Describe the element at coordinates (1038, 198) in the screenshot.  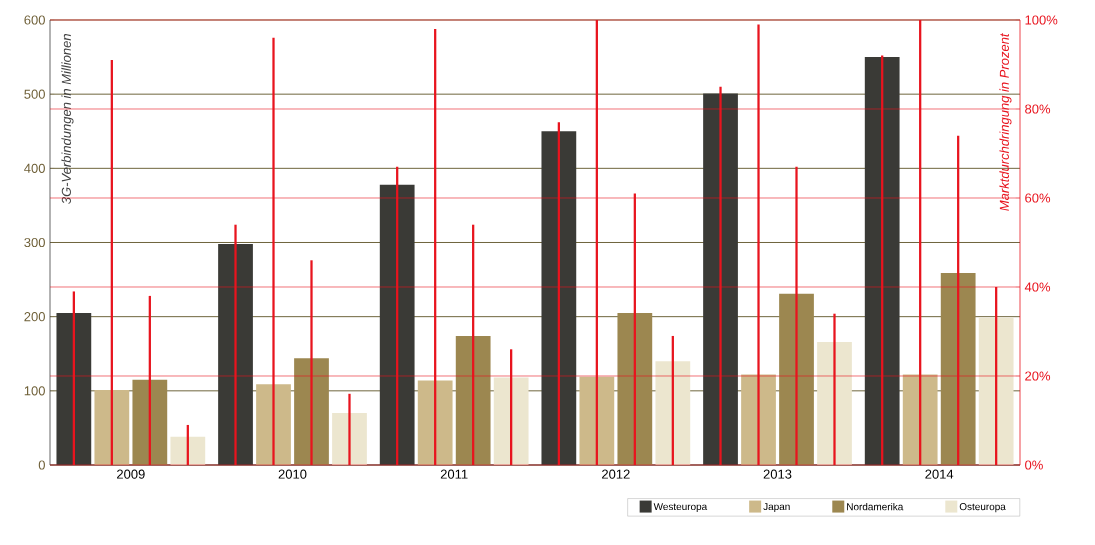
I see `y2-tick-label: 60%` at that location.